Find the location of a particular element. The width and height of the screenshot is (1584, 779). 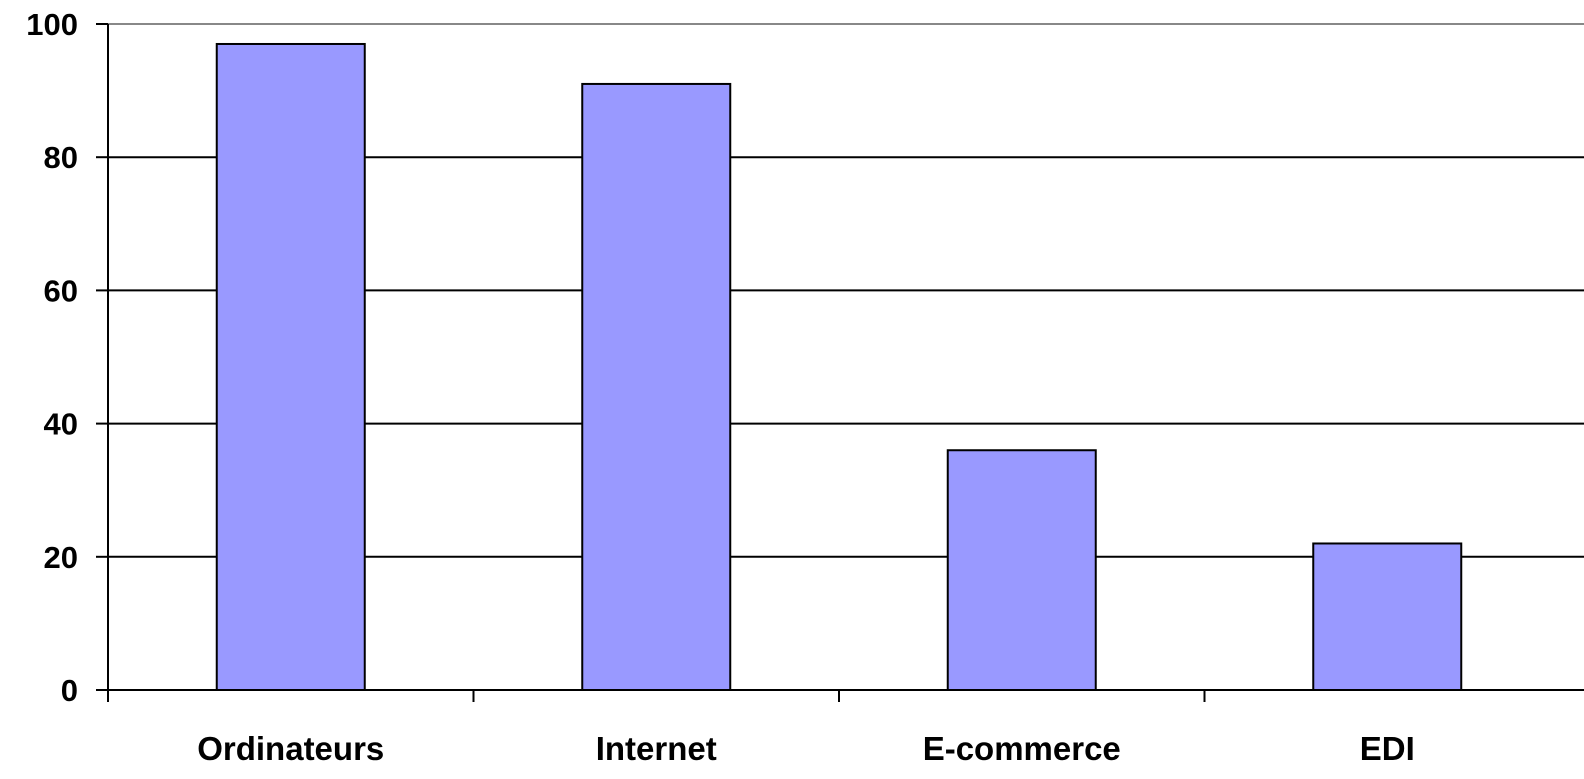

y-tick-label: 60 is located at coordinates (61, 290).